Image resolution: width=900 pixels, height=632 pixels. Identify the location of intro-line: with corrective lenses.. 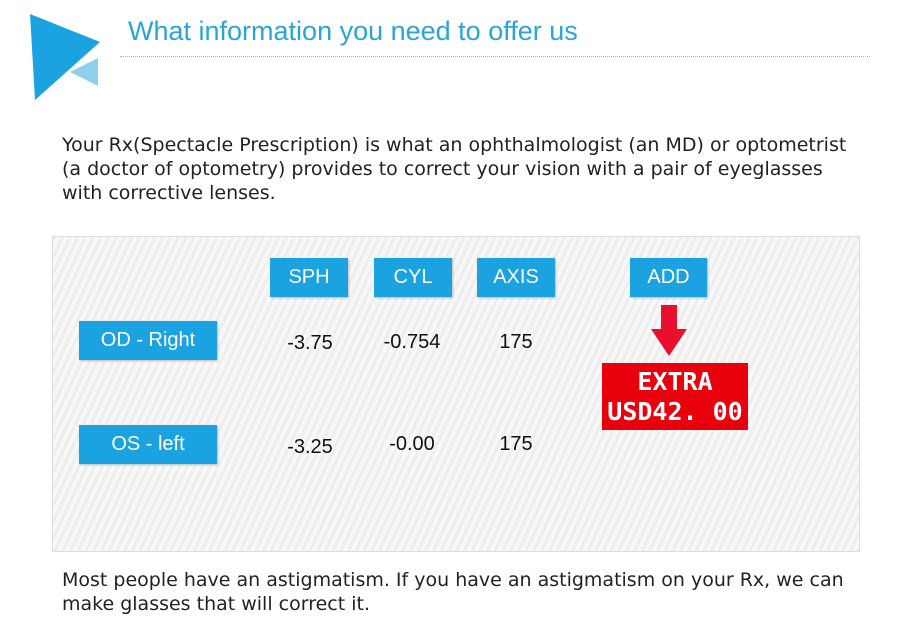
(169, 193).